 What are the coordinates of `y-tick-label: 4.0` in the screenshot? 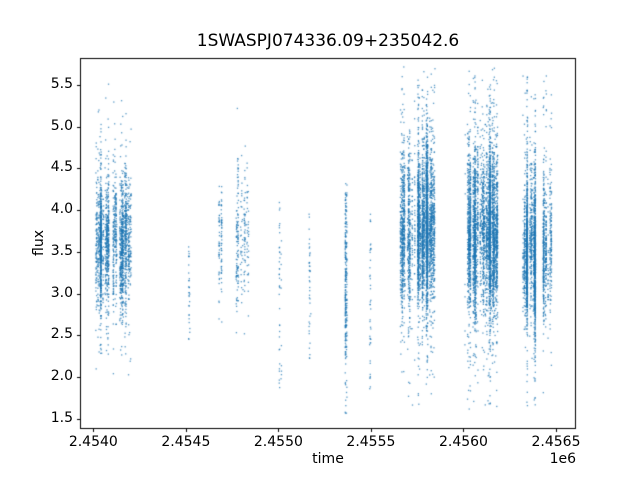 It's located at (61, 209).